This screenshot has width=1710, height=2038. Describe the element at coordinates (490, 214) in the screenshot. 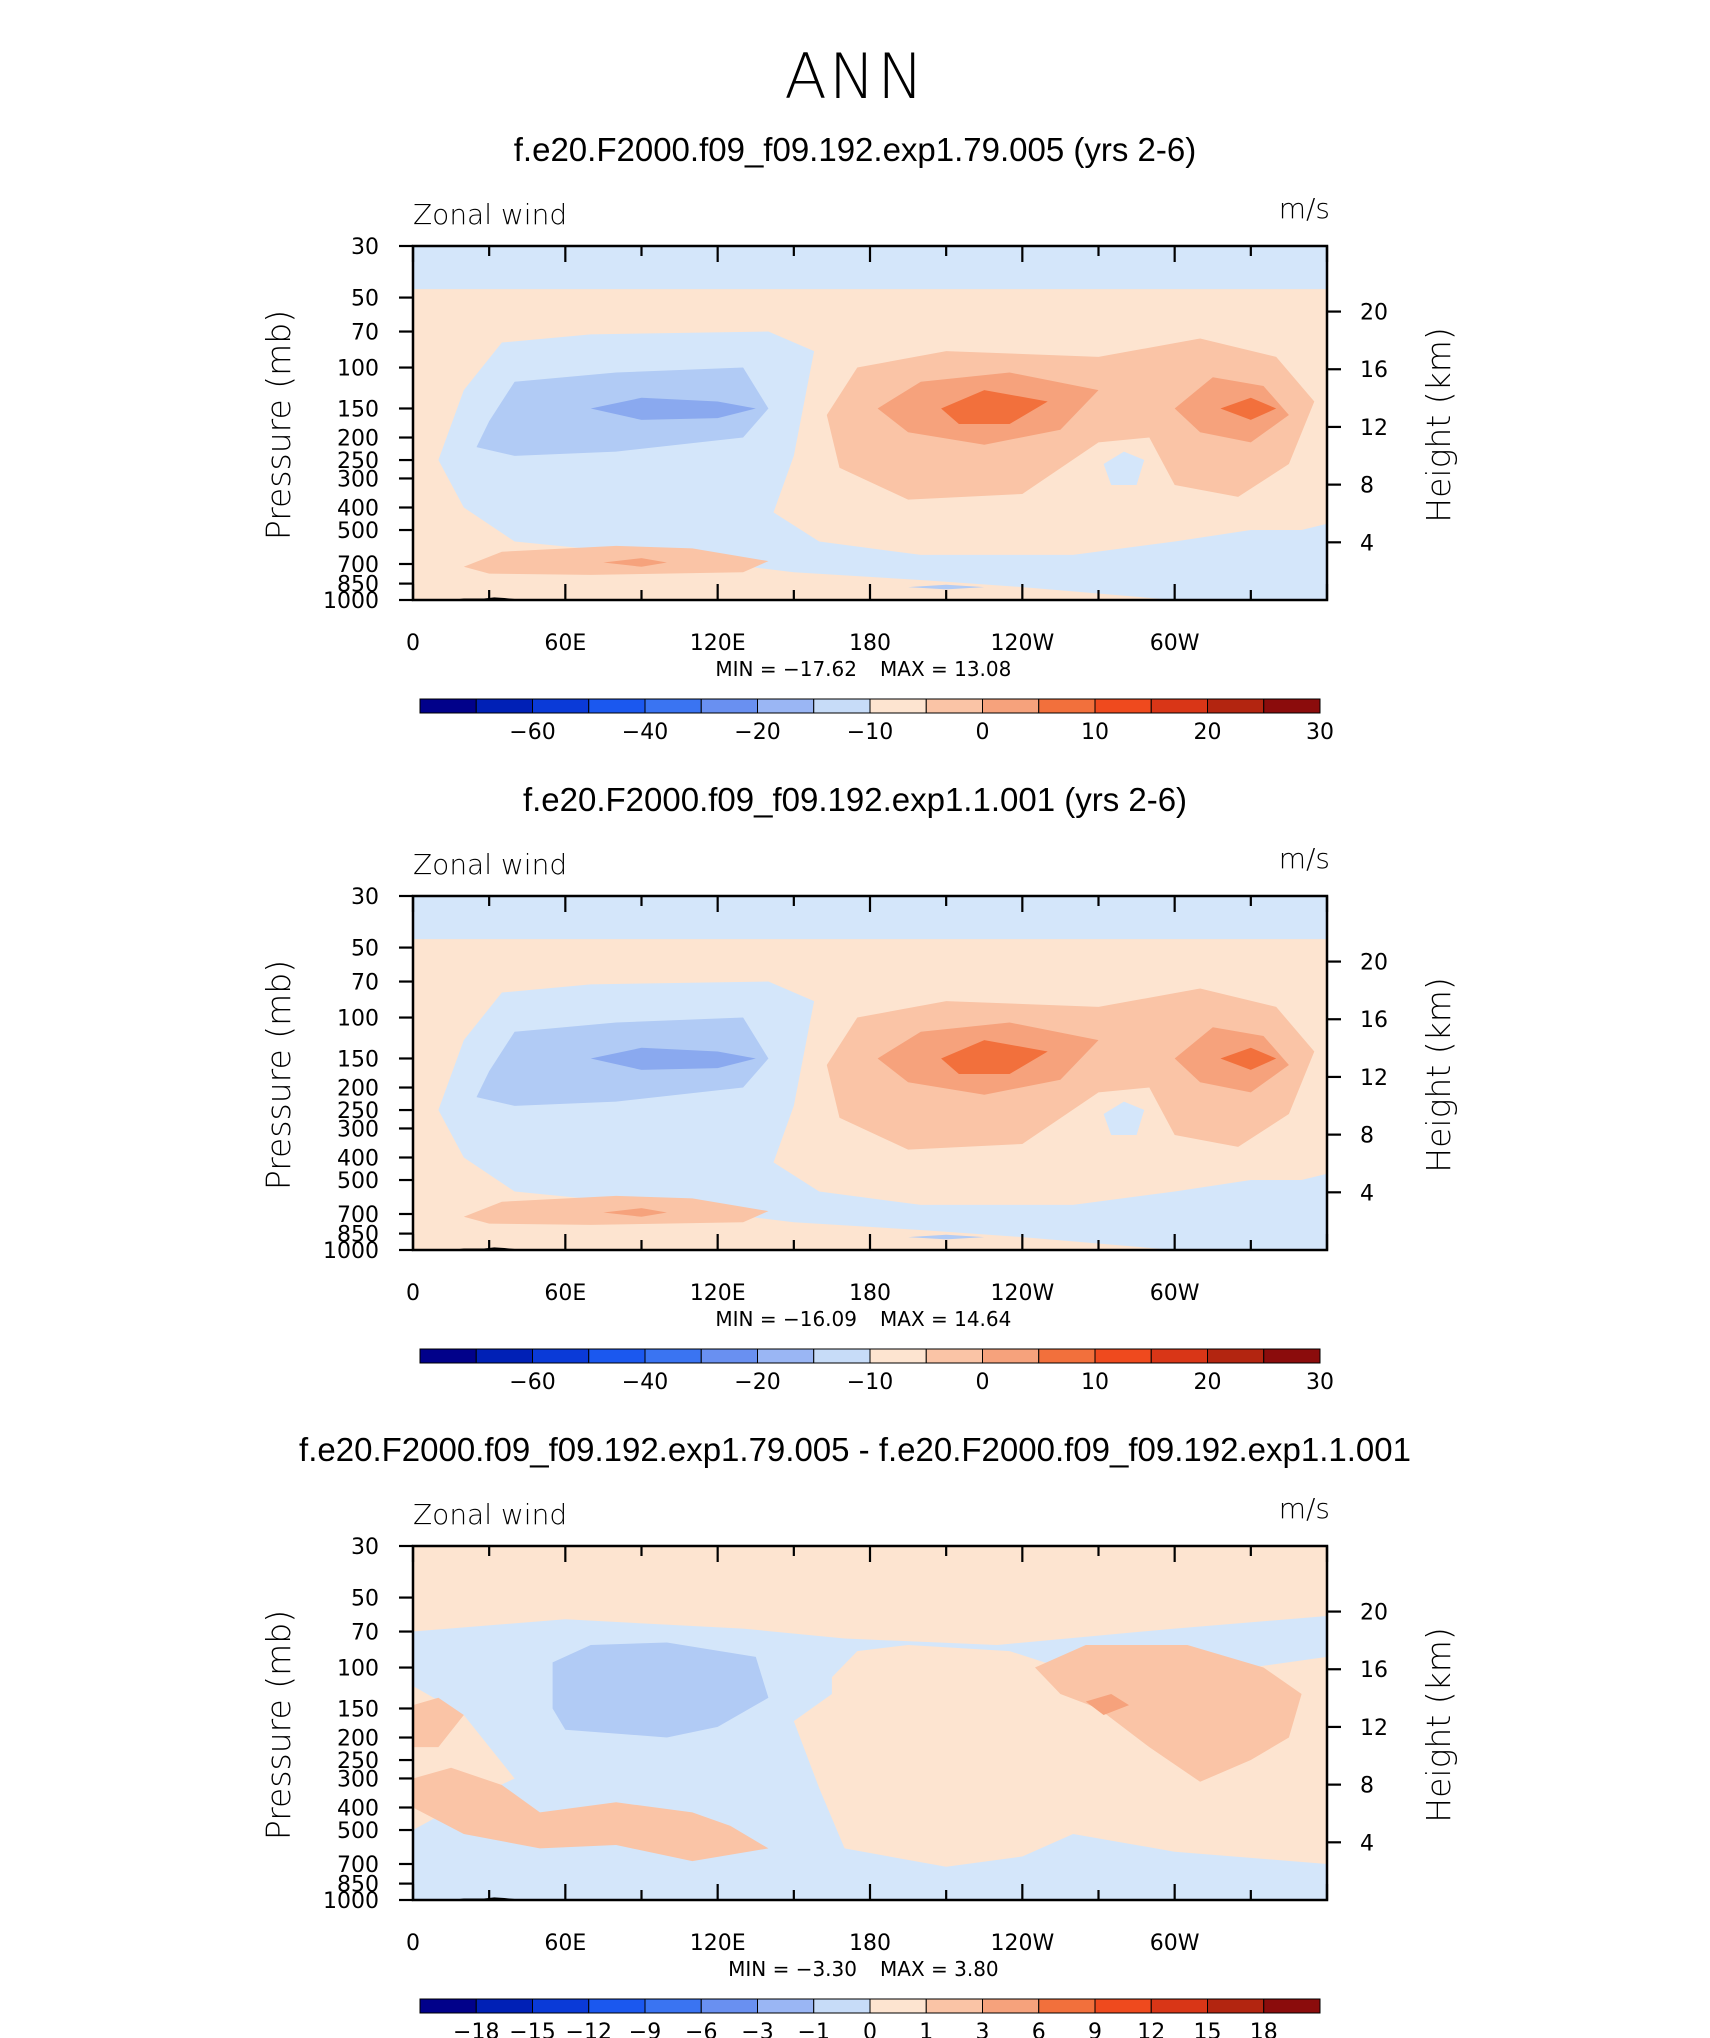

I see `field-label: Zonal wind` at that location.